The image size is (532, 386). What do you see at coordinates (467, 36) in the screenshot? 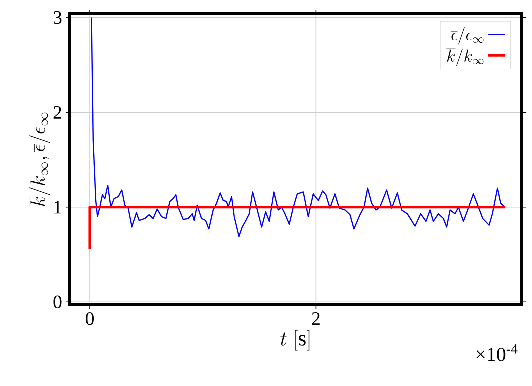
I see `legend-label: $\overline{\epsilon}/\epsilon_\infty$` at bounding box center [467, 36].